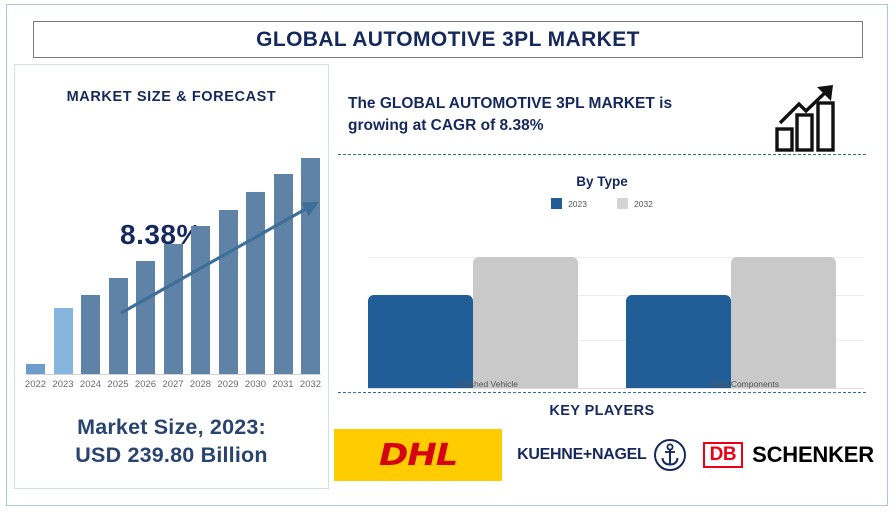 The image size is (896, 512). I want to click on title-box: GLOBAL AUTOMOTIVE 3PL MARKET, so click(448, 39).